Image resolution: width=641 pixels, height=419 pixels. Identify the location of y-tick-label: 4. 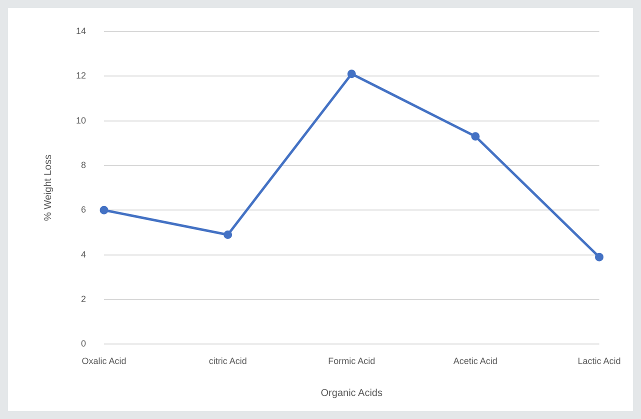
(83, 254).